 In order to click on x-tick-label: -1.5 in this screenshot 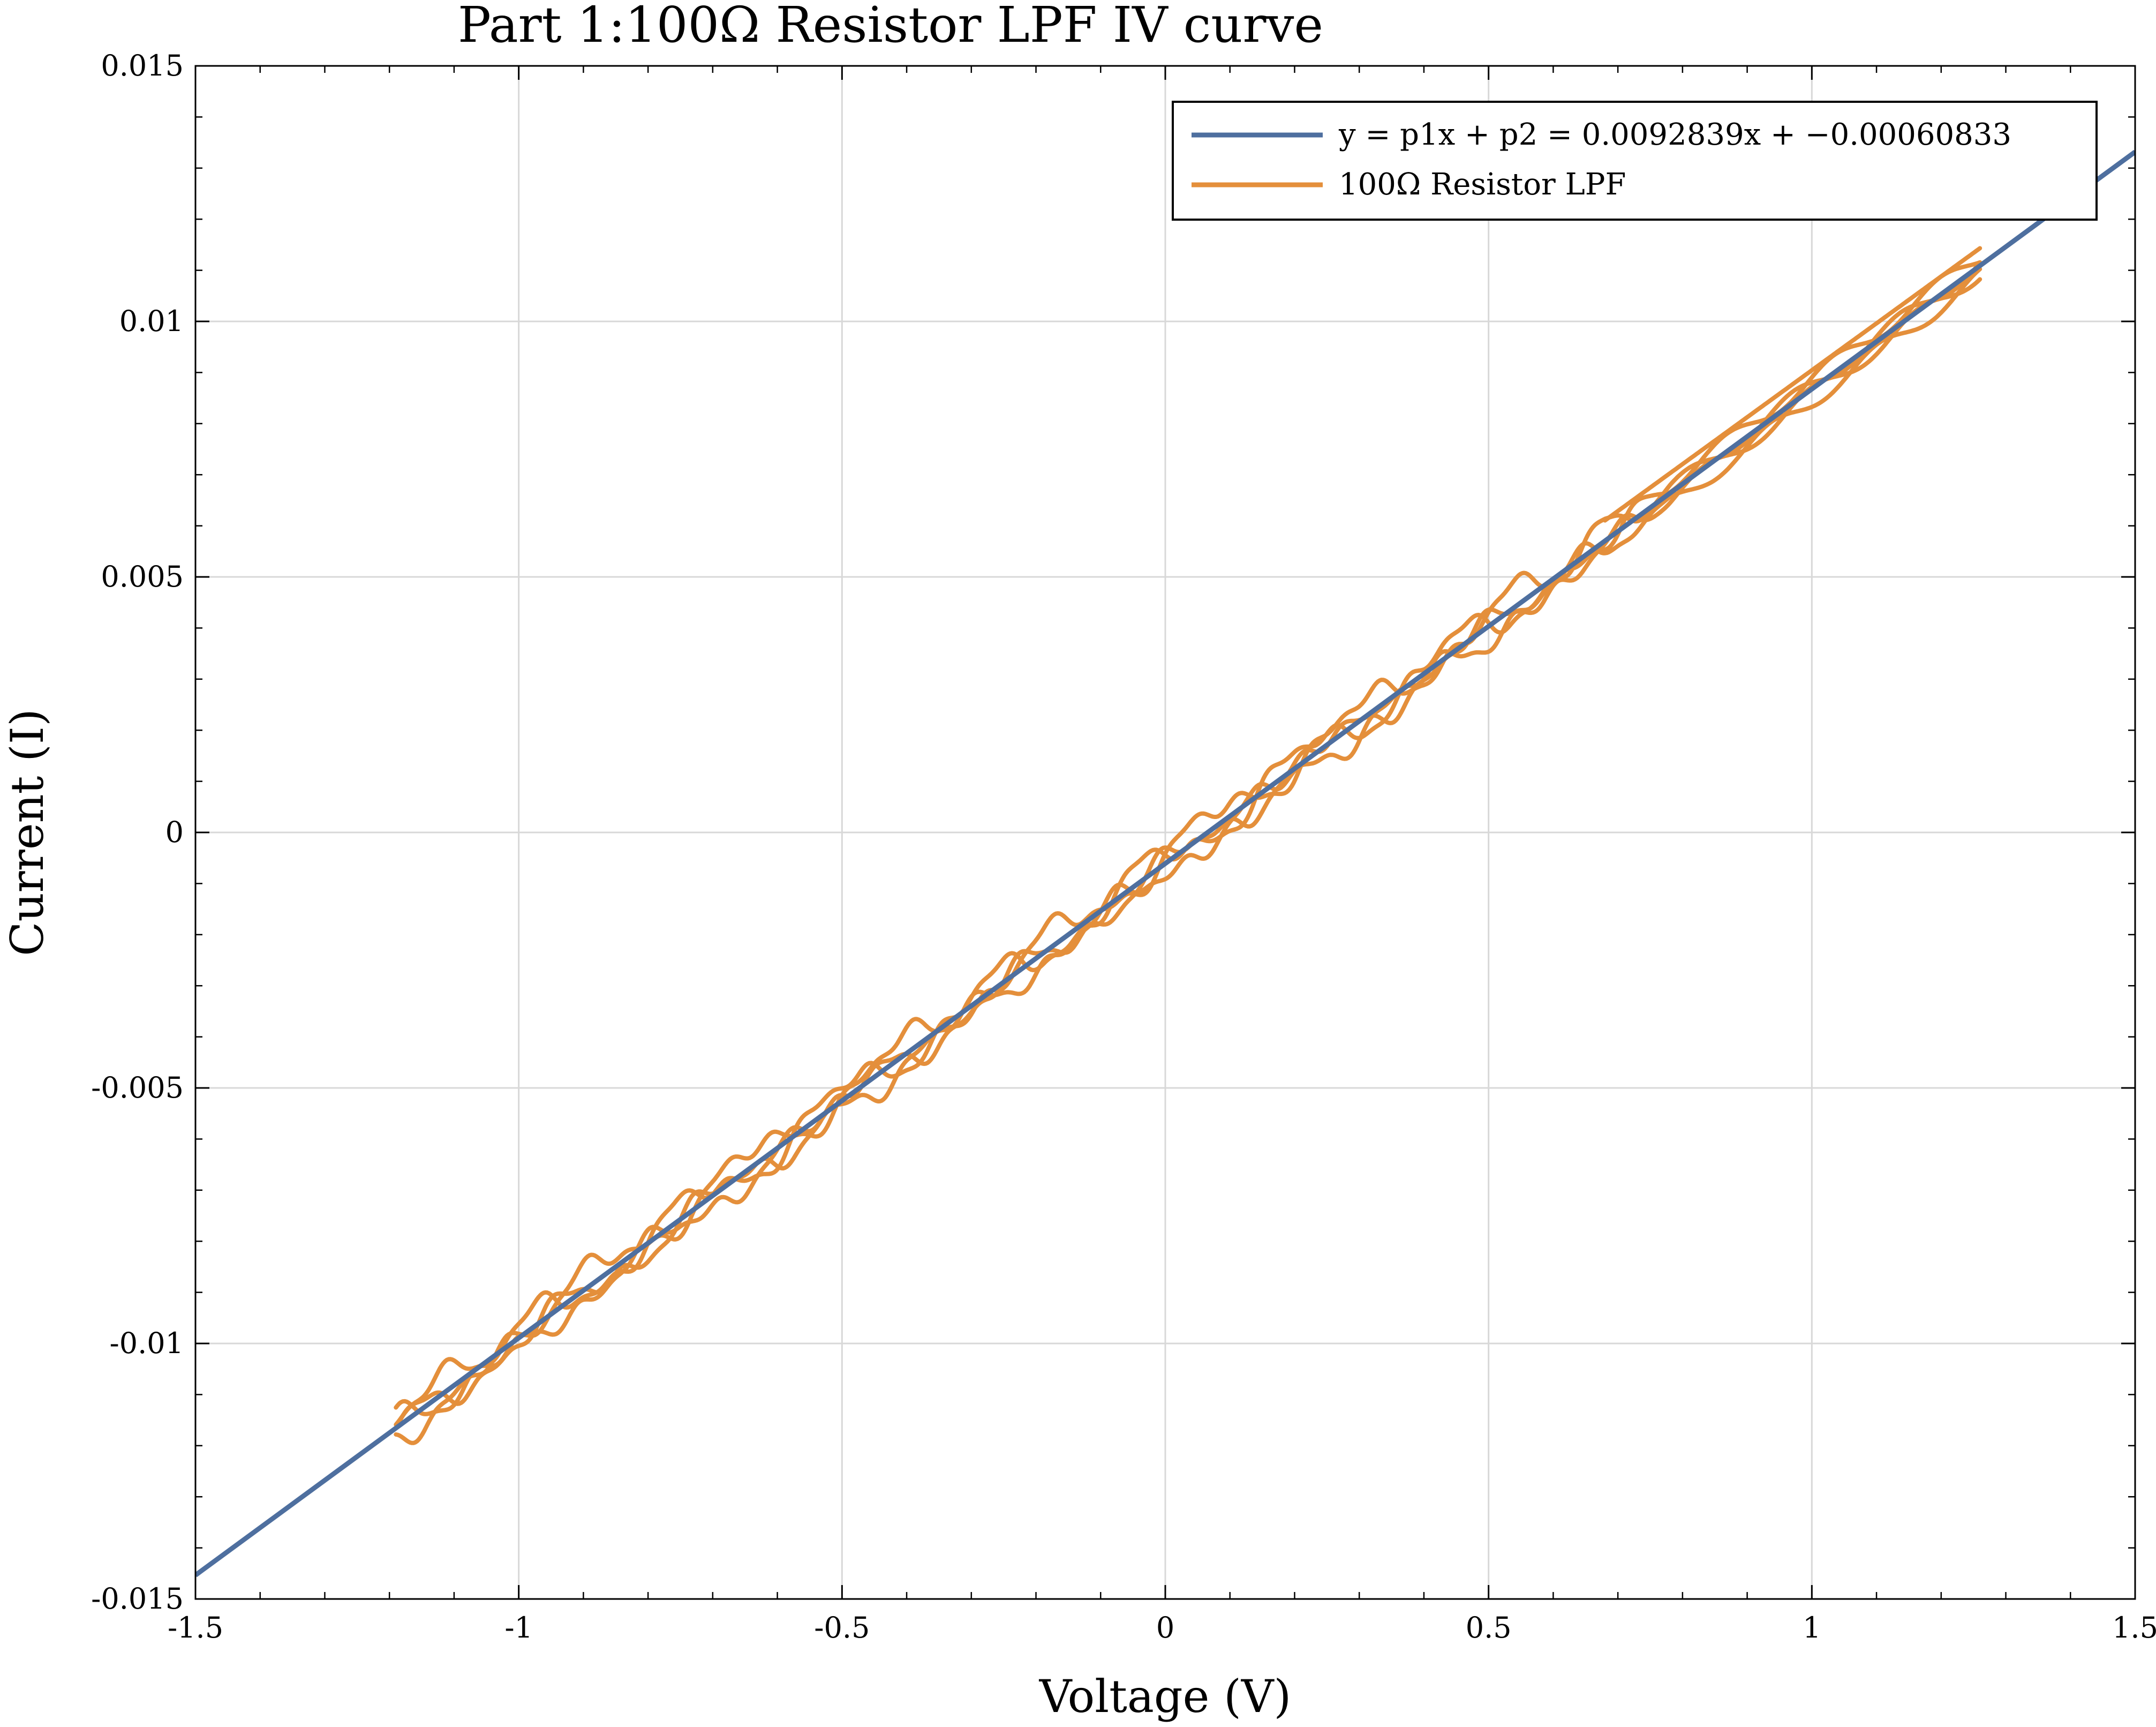, I will do `click(195, 1628)`.